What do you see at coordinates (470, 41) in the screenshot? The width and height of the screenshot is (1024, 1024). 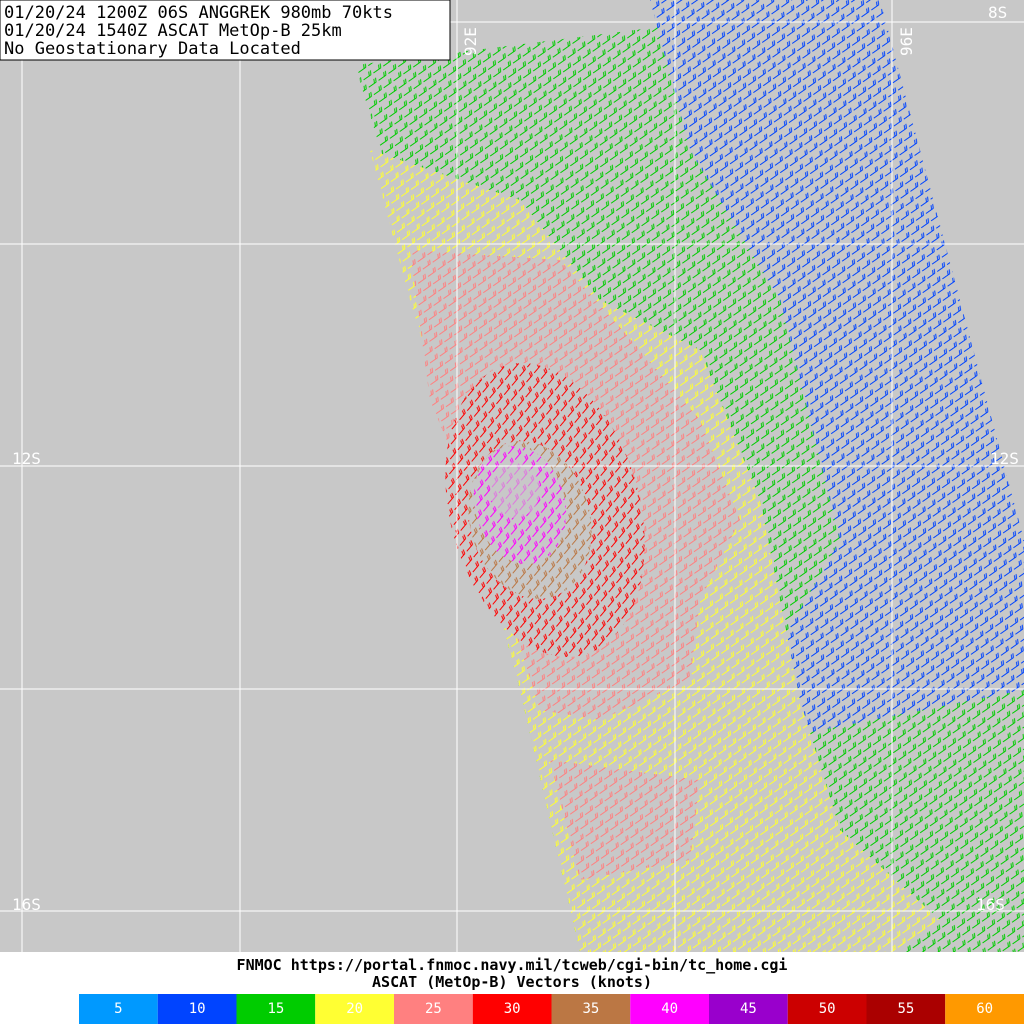 I see `lon-label: 92E` at bounding box center [470, 41].